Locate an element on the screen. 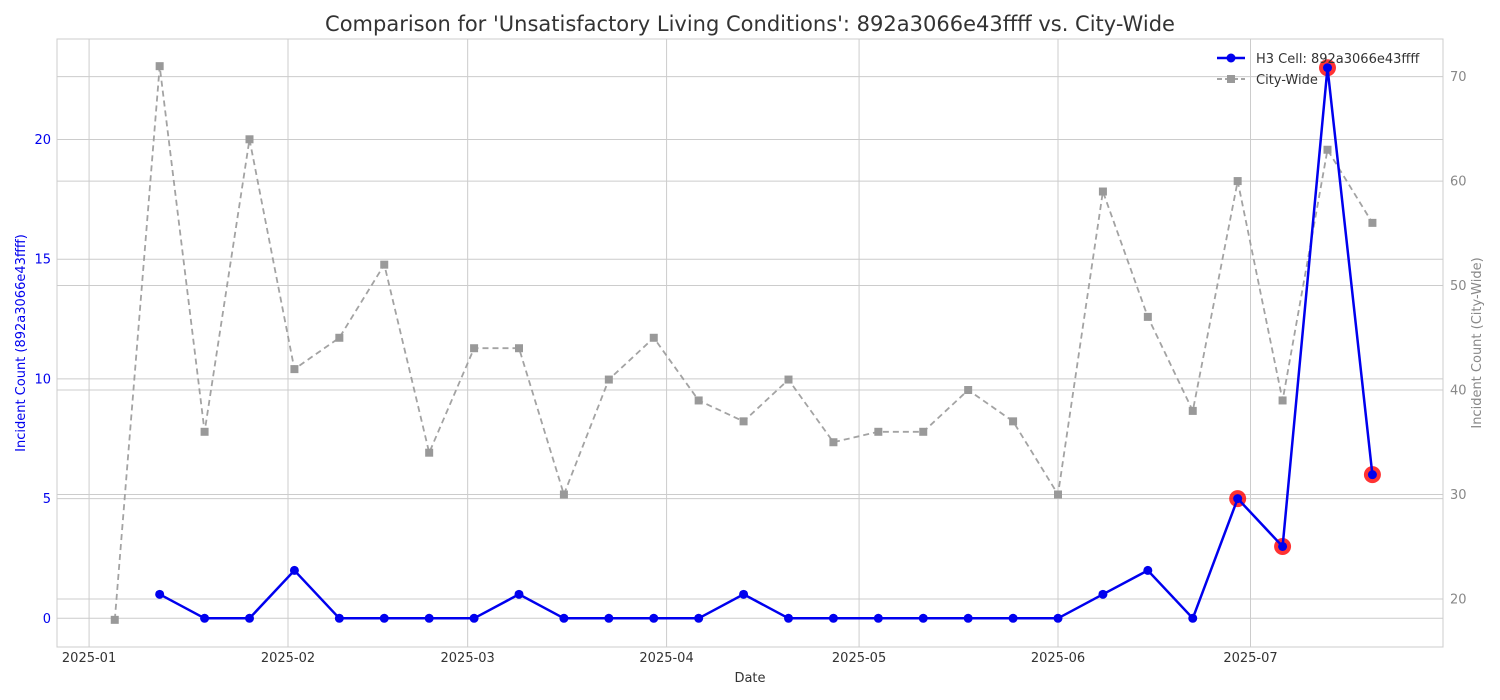 This screenshot has width=1500, height=700. x-tick-label: 2025-07 is located at coordinates (1250, 658).